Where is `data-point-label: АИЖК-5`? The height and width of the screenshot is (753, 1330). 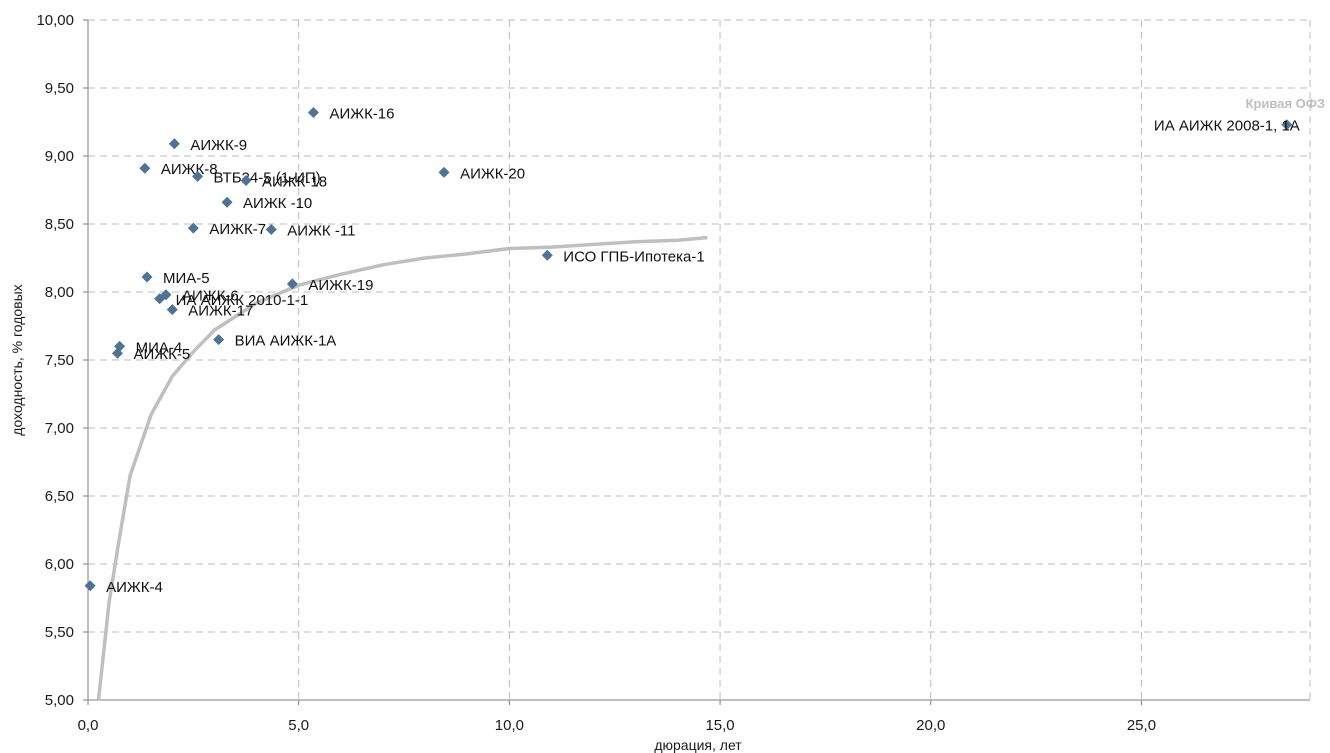 data-point-label: АИЖК-5 is located at coordinates (161, 354).